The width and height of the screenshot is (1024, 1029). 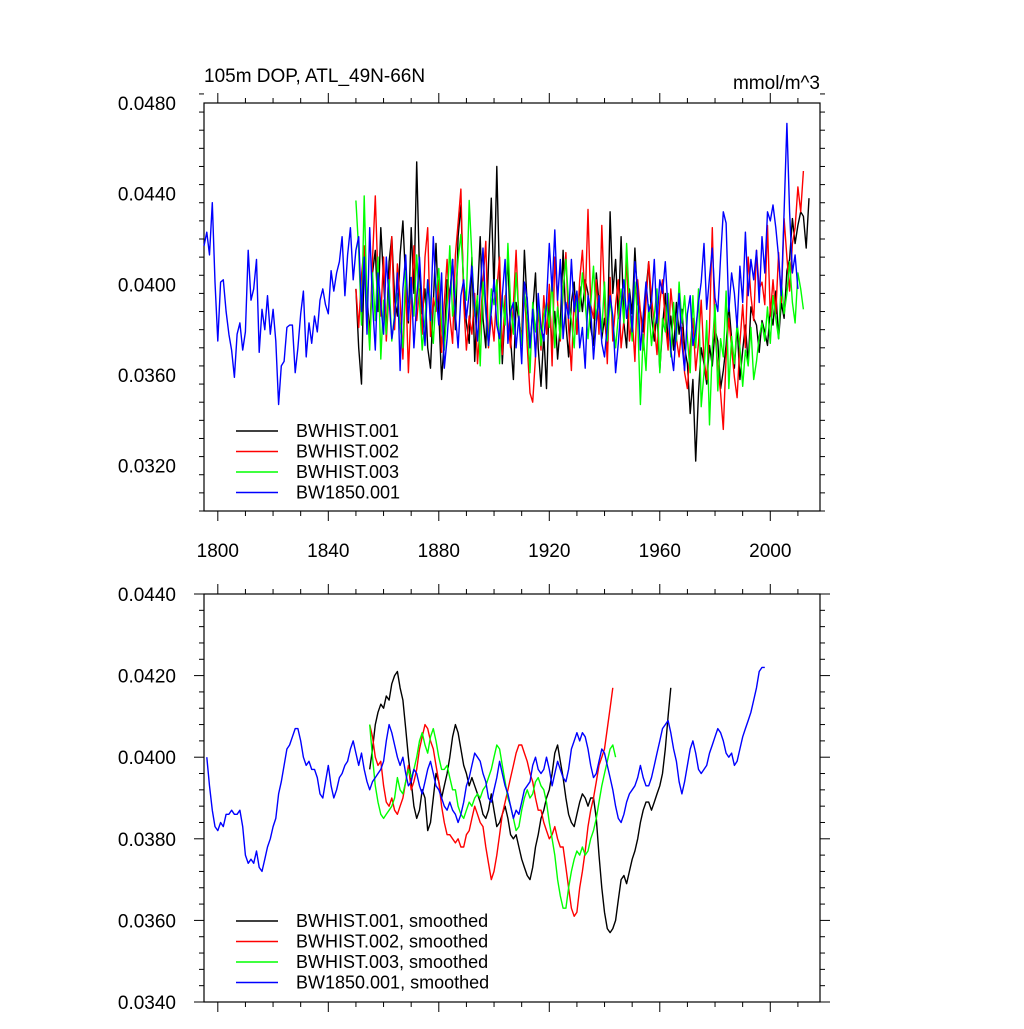 I want to click on legend-label: BWHIST.002, so click(x=347, y=452).